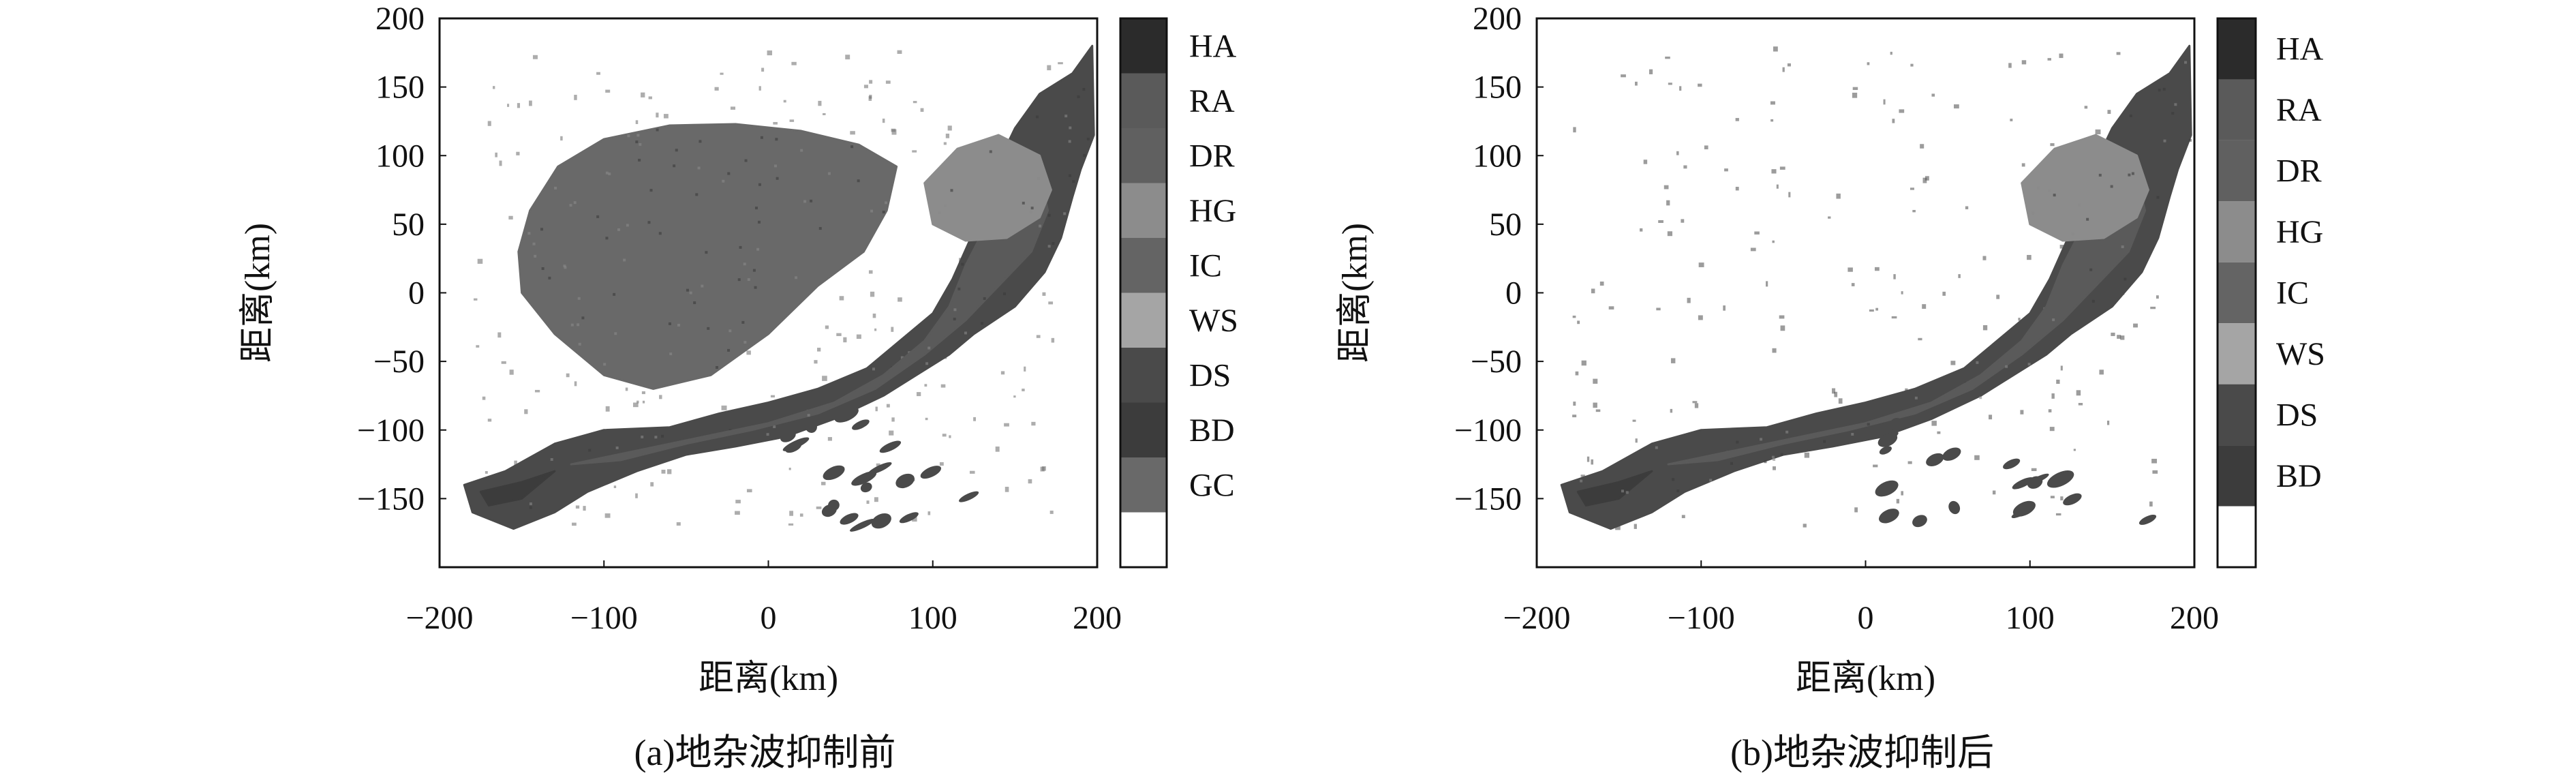 The image size is (2576, 784). I want to click on legend-label: GC, so click(1212, 485).